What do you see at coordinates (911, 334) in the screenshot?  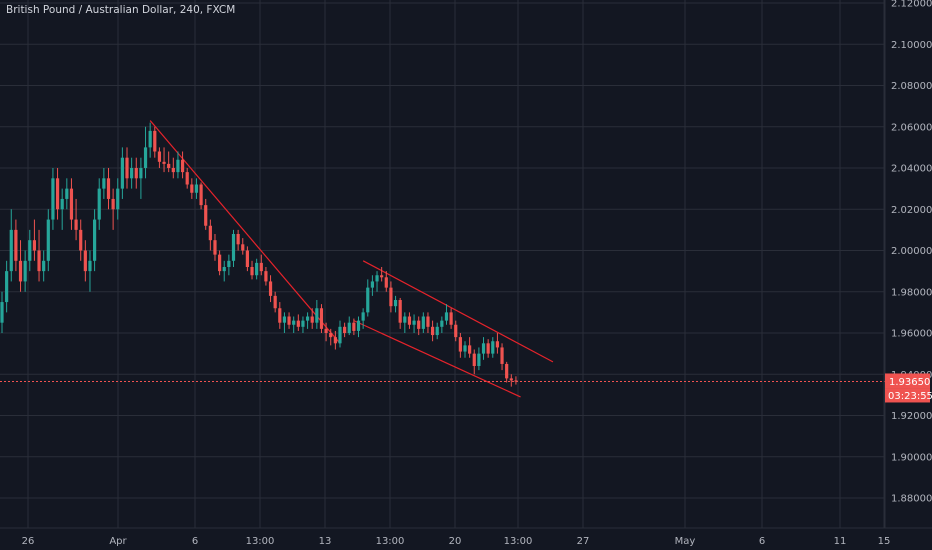 I see `price-tick-label: 1.96000` at bounding box center [911, 334].